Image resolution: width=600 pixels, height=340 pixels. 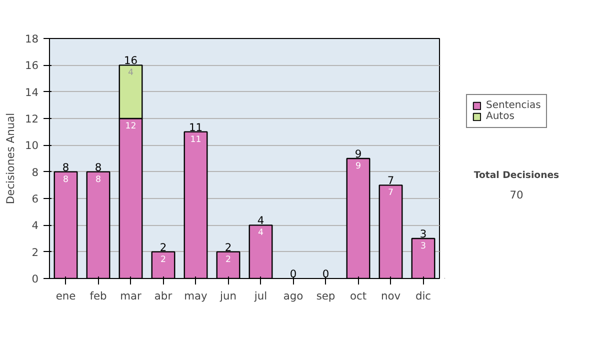 I want to click on y-tick-label: 6, so click(x=35, y=199).